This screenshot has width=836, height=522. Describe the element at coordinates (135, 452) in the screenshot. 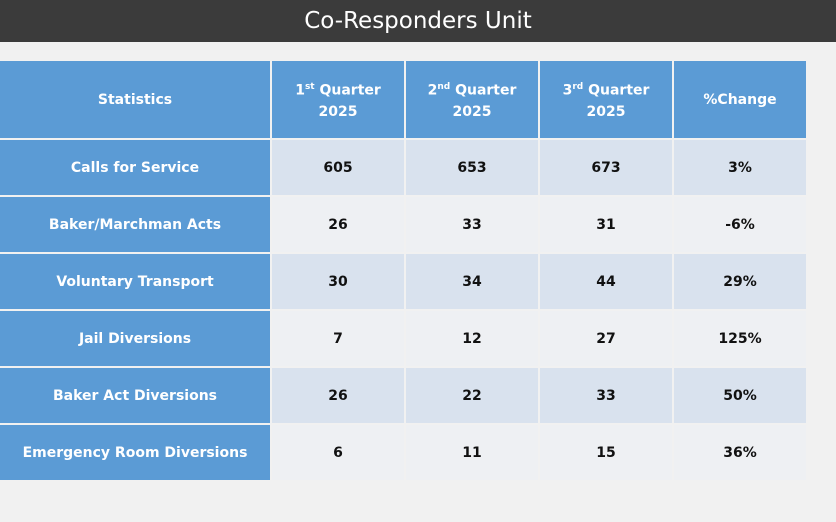

I see `row-label: Emergency Room Diversions` at that location.